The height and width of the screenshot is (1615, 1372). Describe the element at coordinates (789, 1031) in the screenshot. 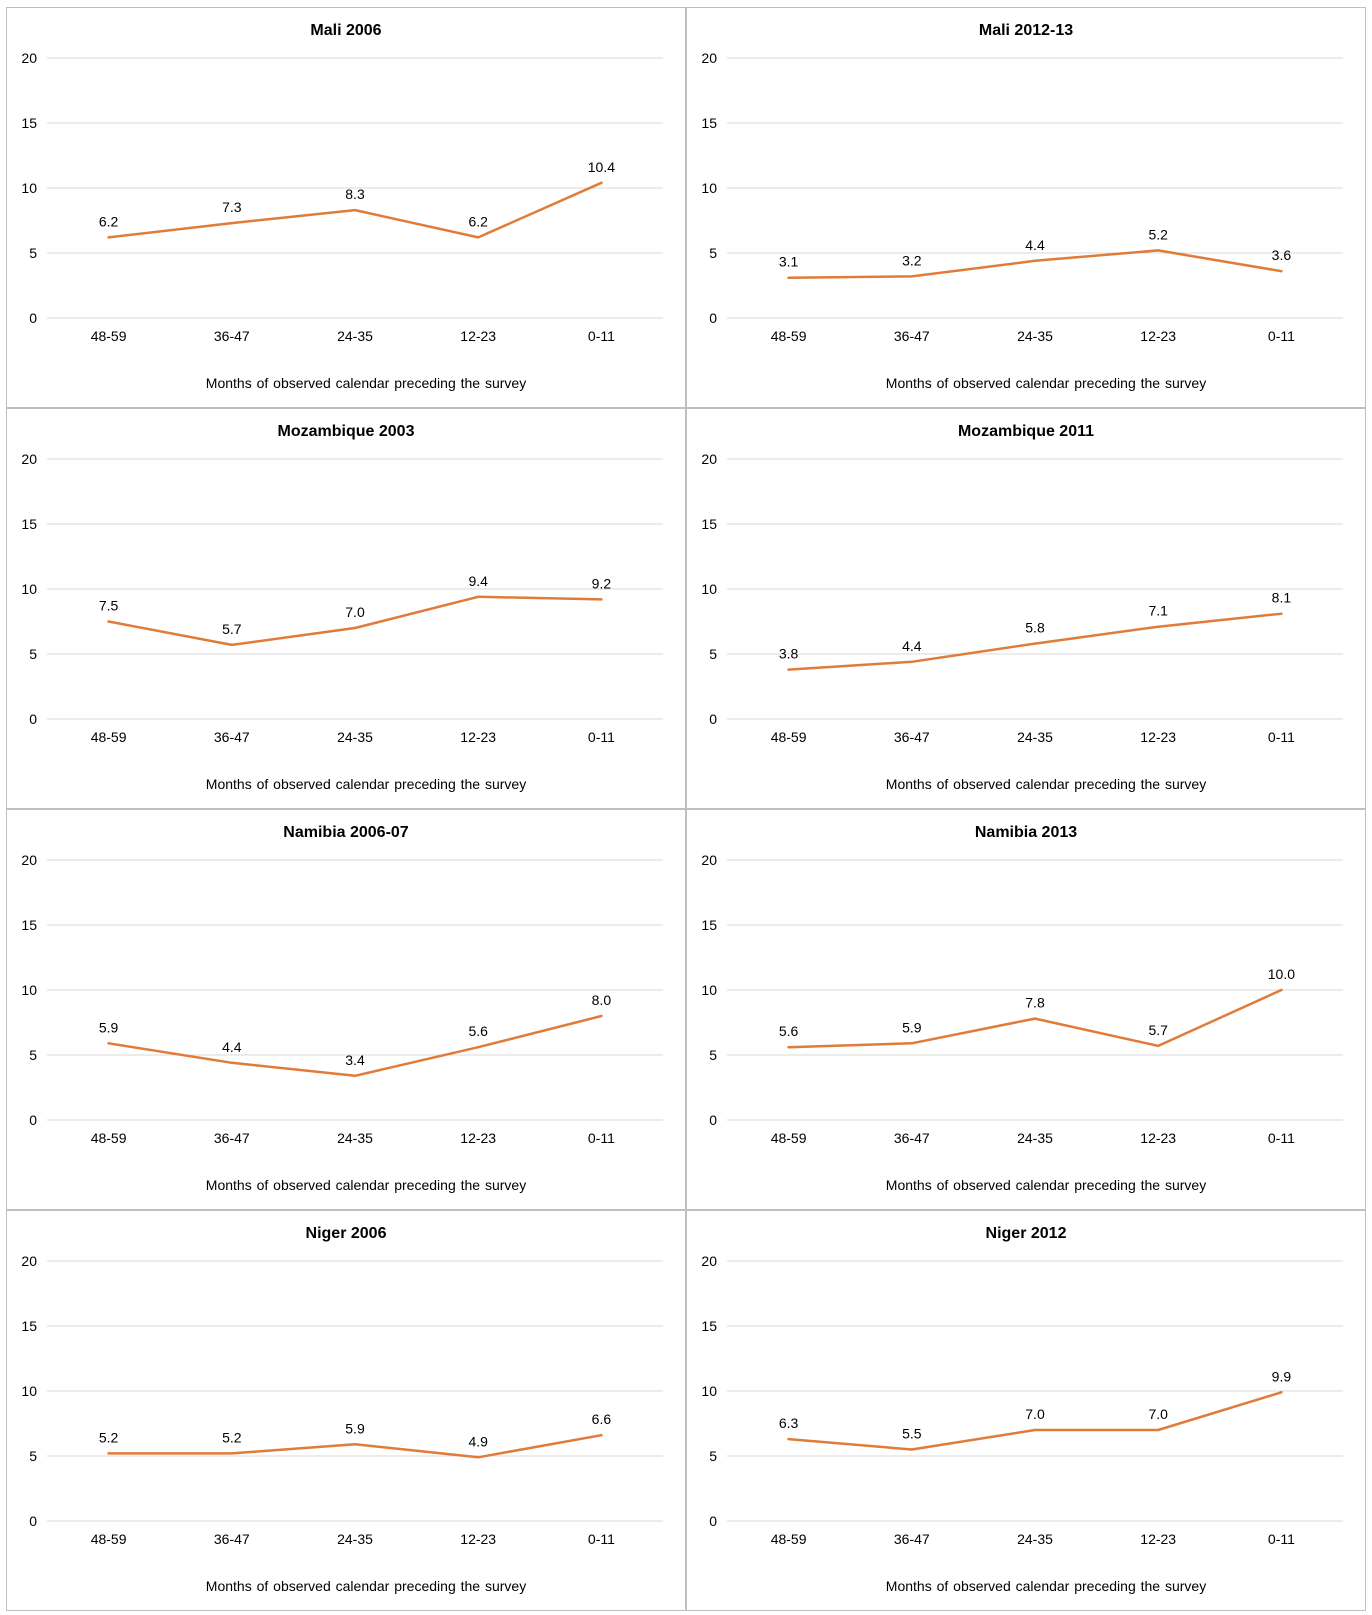

I see `data-label: 5.6` at that location.